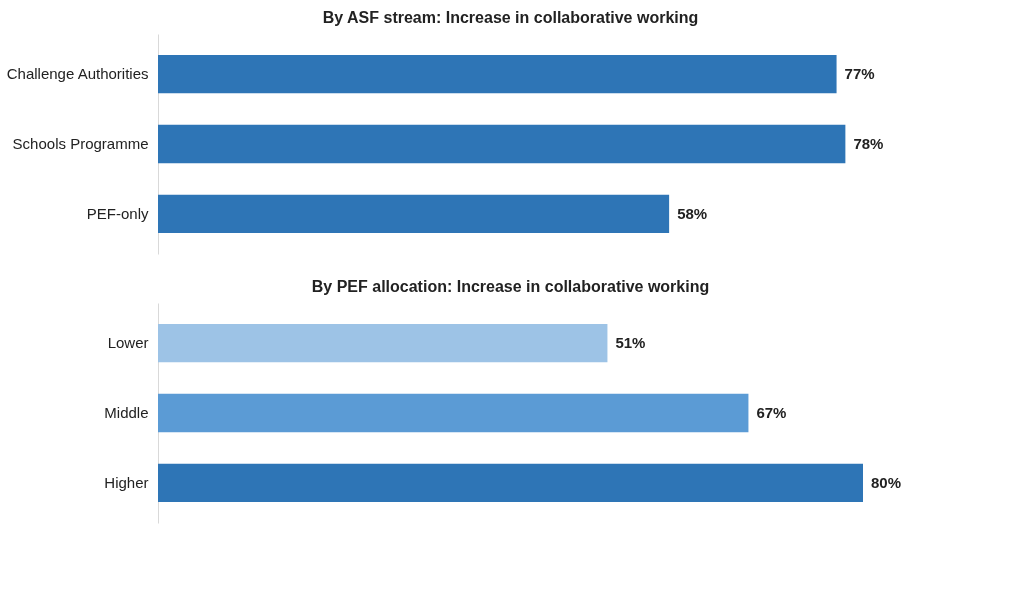  Describe the element at coordinates (630, 343) in the screenshot. I see `data-label: 51%` at that location.